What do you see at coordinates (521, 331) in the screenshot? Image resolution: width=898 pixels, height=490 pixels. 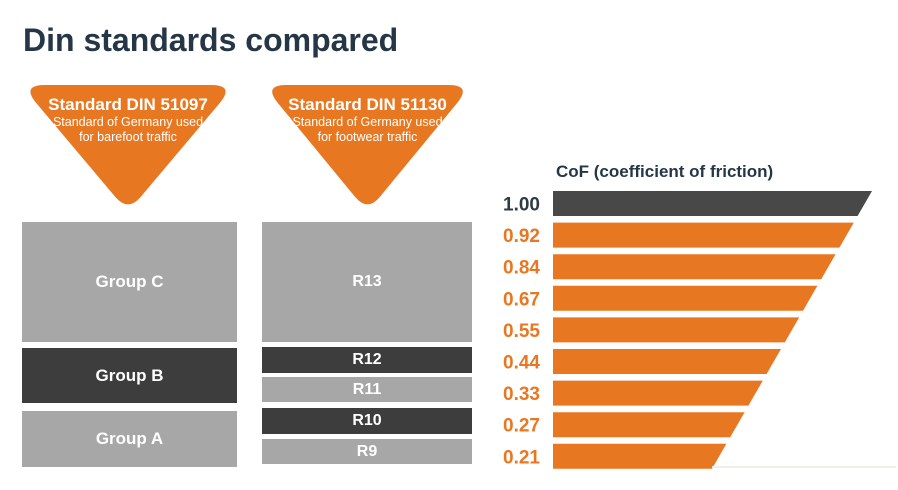 I see `cof-value-label: 0.55` at bounding box center [521, 331].